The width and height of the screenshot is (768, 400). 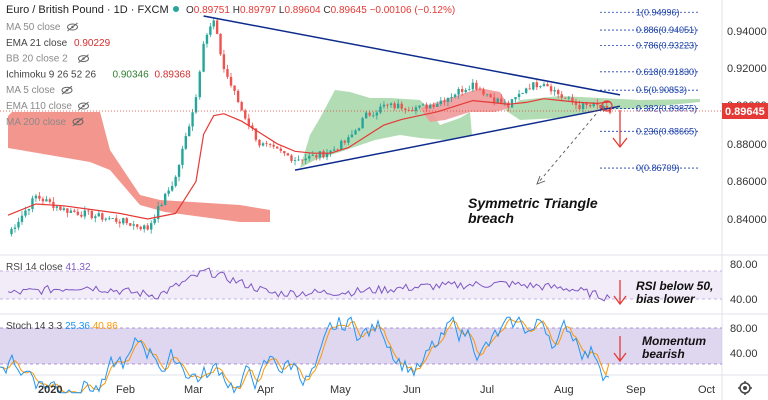 I want to click on time-tick: Sep, so click(x=636, y=390).